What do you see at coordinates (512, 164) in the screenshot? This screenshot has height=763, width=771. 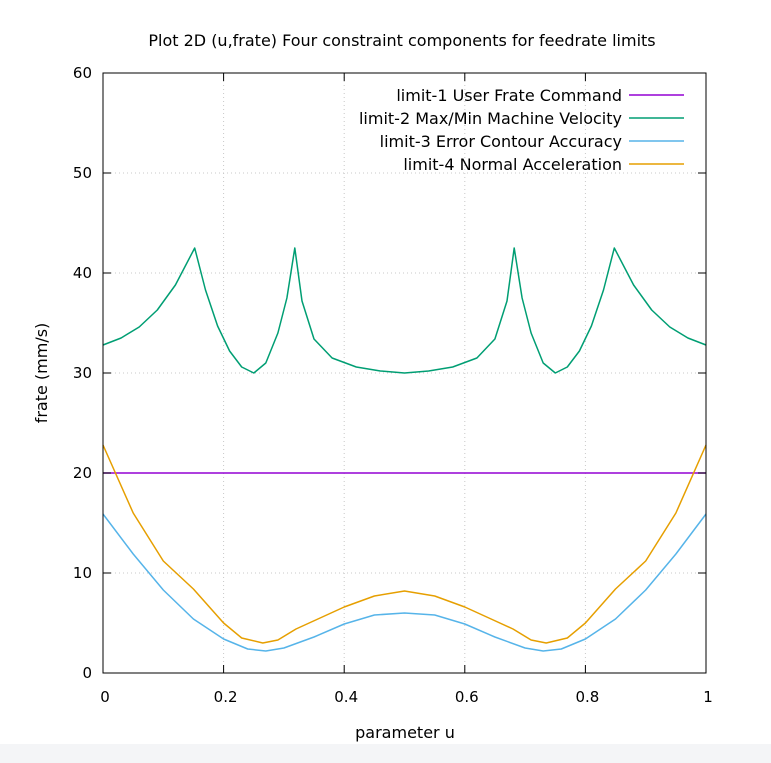 I see `legend-label-4: limit-4 Normal Acceleration` at bounding box center [512, 164].